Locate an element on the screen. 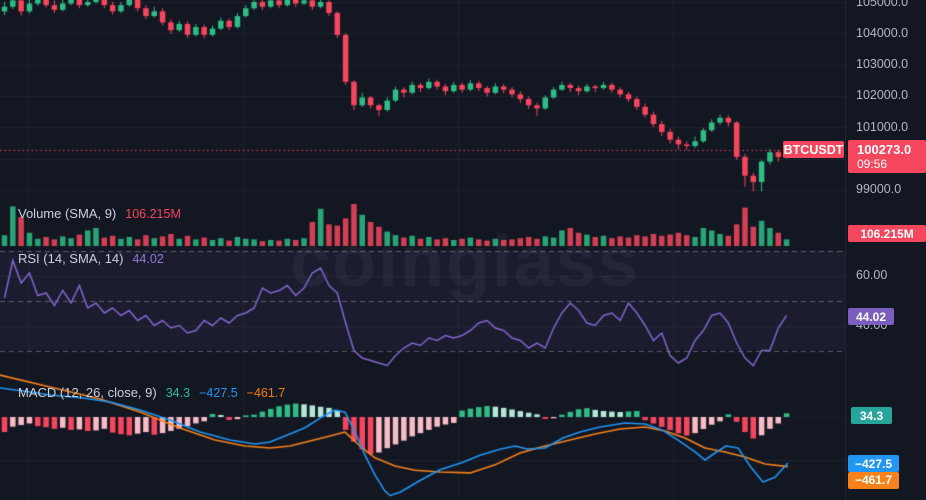 This screenshot has height=500, width=926. last-price: 100273.0 is located at coordinates (884, 149).